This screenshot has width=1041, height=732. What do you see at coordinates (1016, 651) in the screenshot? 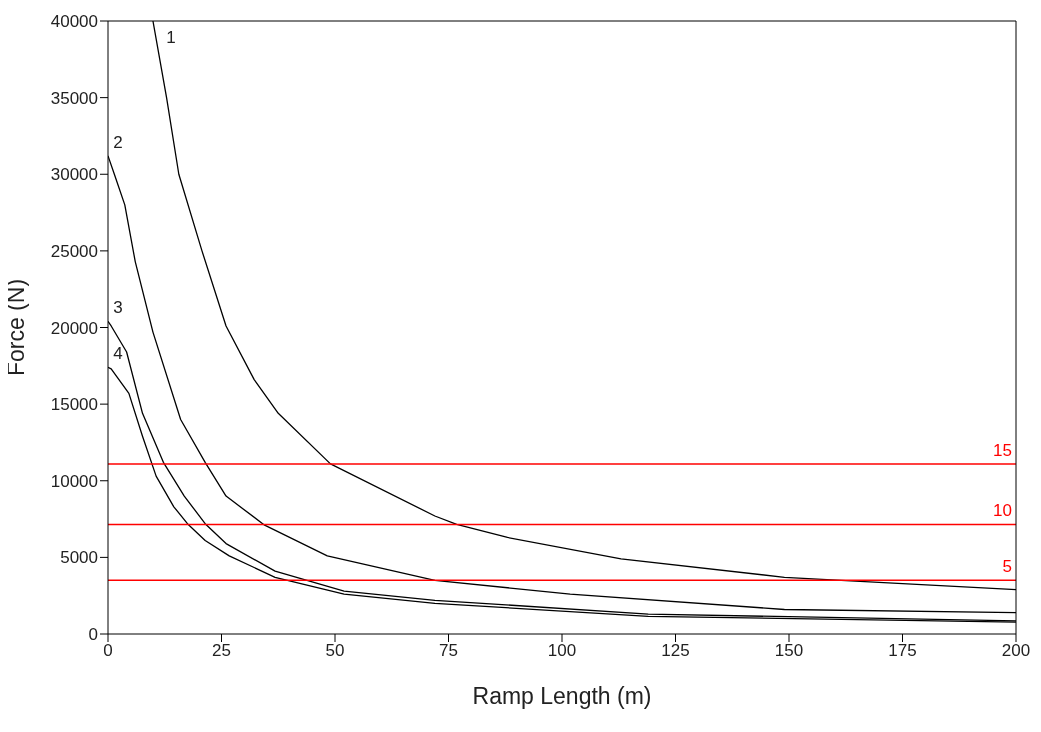
I see `x-tick-label: 200` at bounding box center [1016, 651].